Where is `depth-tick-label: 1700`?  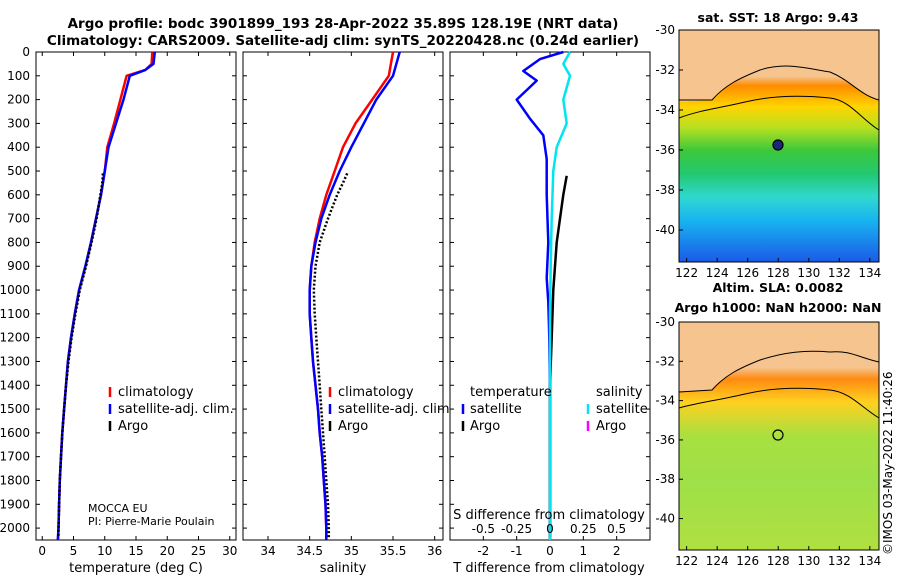
depth-tick-label: 1700 is located at coordinates (15, 457).